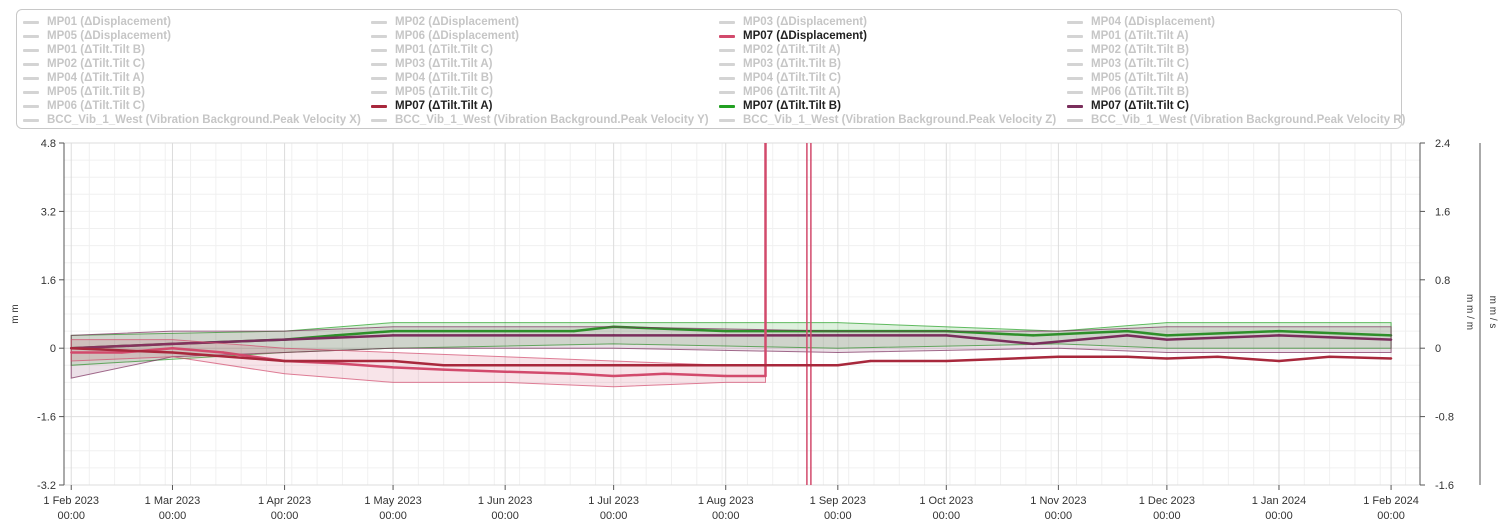  I want to click on legend-label: MP04 (ΔTilt.Tilt B), so click(444, 78).